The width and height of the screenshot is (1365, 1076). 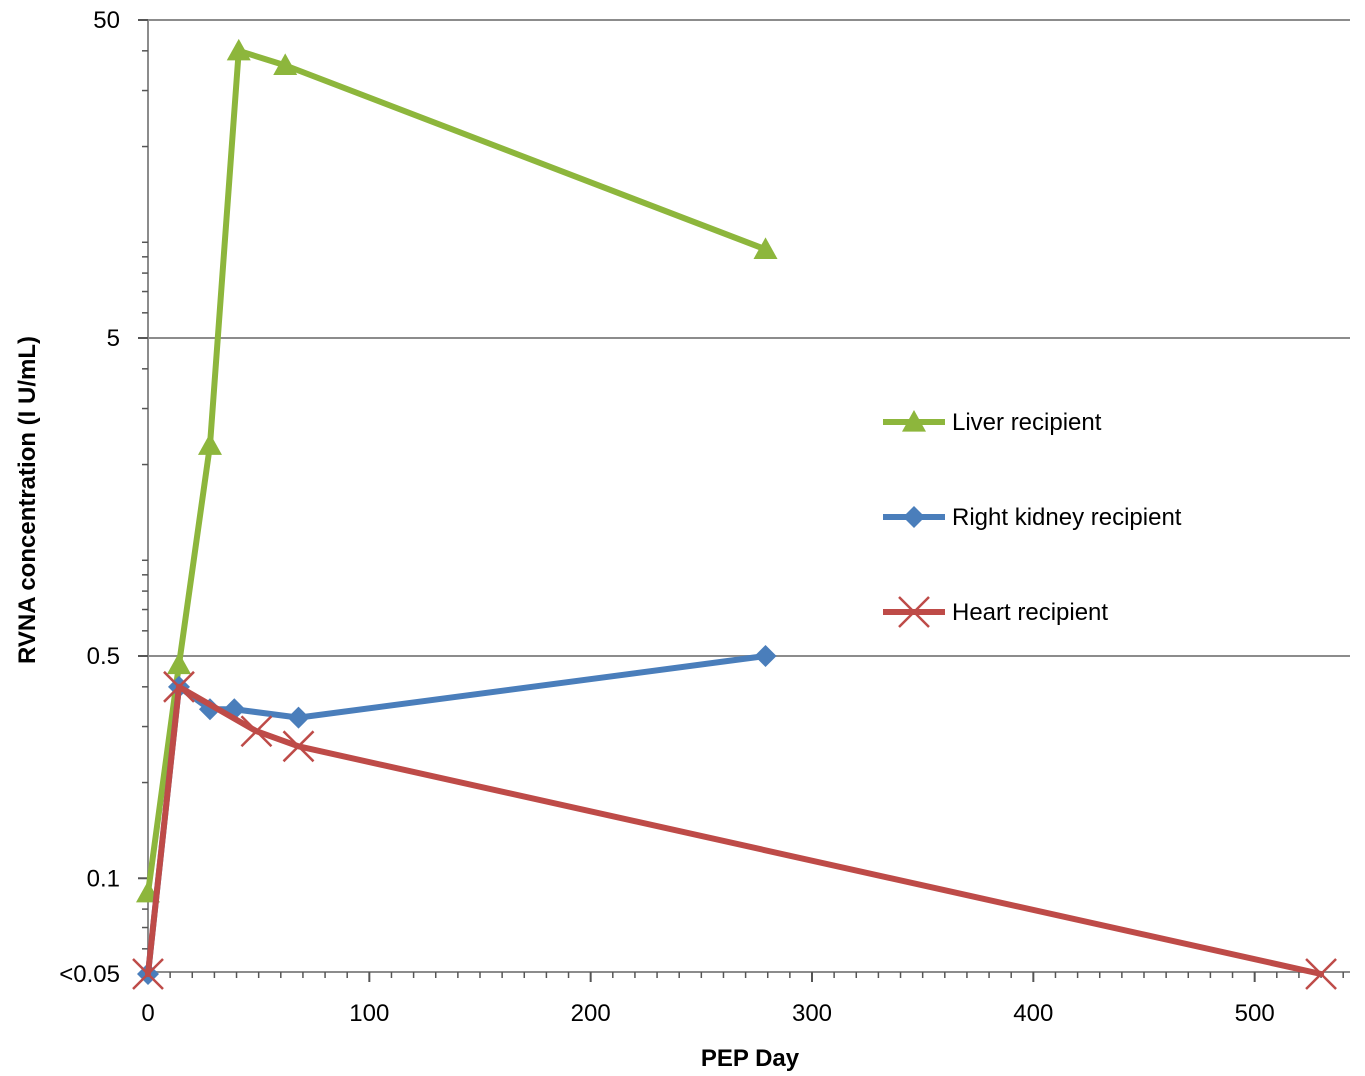 I want to click on legend-item: Heart recipient, so click(x=995, y=612).